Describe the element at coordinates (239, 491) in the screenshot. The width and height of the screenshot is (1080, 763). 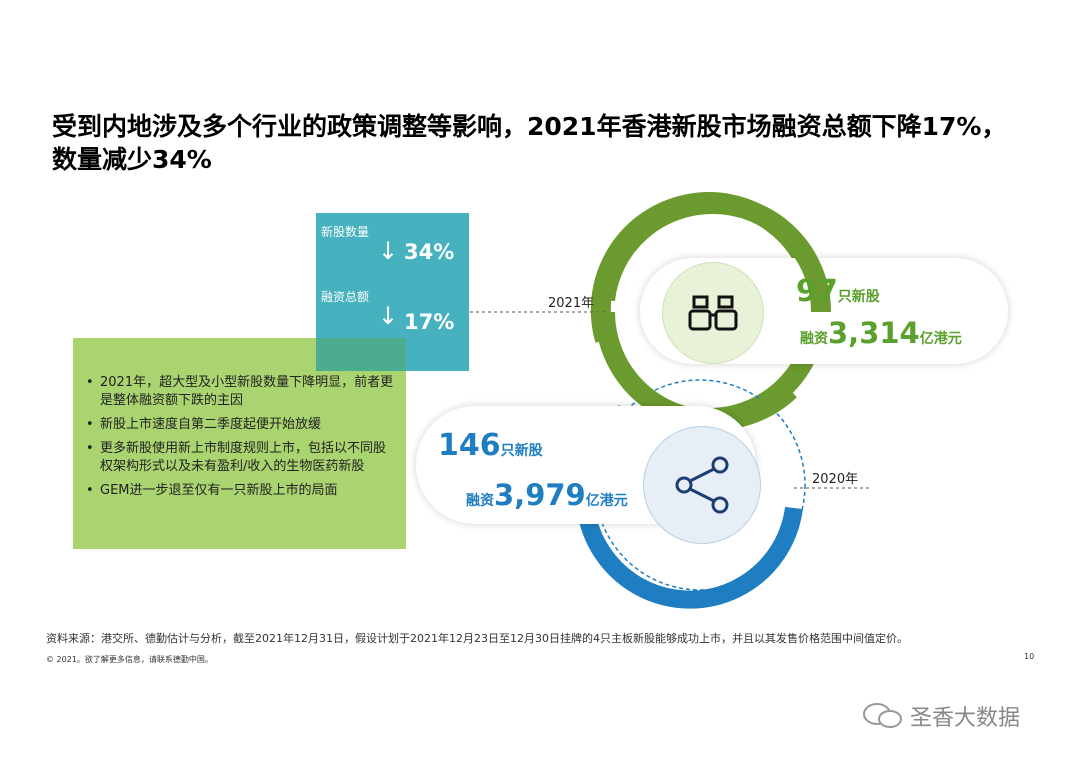
I see `list-item: GEM进一步退至仅有一只新股上市的局面` at that location.